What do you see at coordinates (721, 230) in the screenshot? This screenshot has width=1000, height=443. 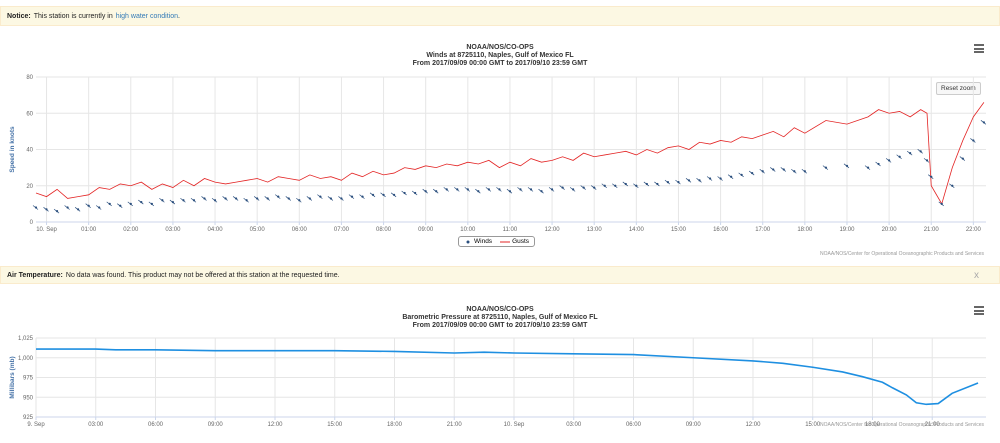 I see `x-tick-label: 16:00` at bounding box center [721, 230].